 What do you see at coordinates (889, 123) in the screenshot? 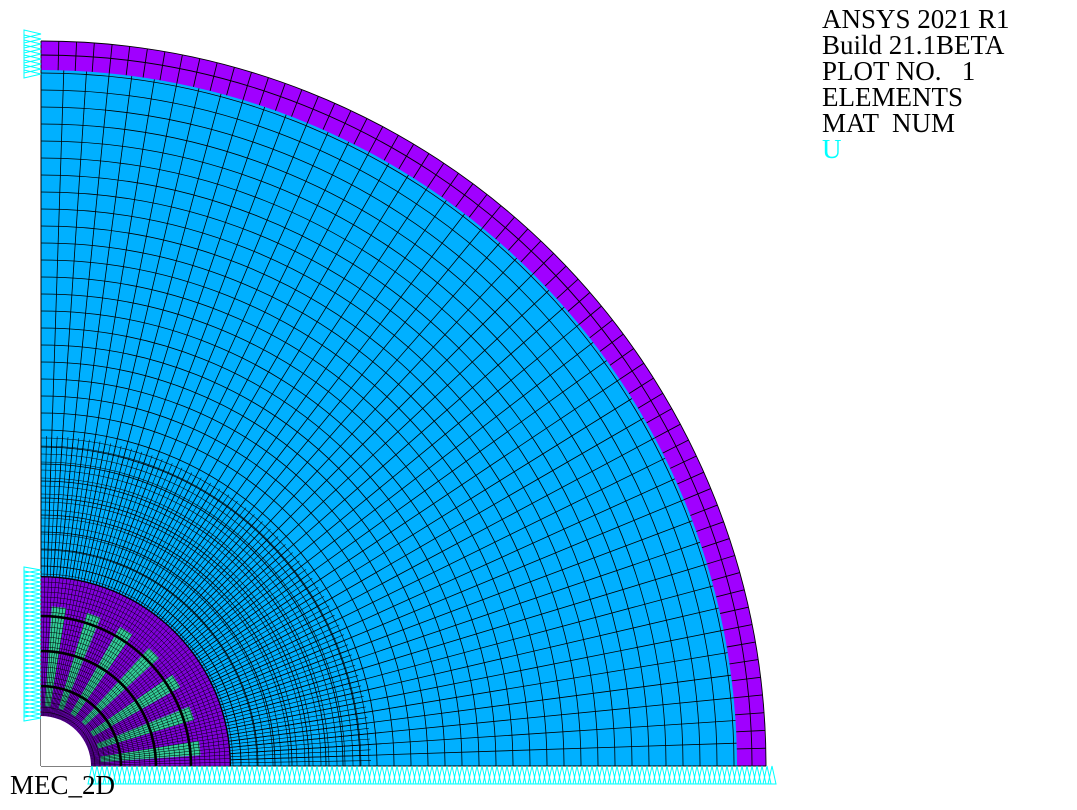
I see `color-by-label: MAT NUM` at bounding box center [889, 123].